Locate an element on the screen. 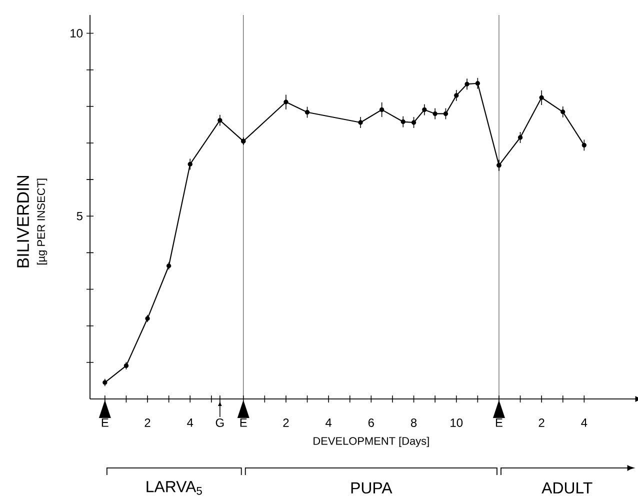 This screenshot has height=497, width=638. y-tick-label: 5 is located at coordinates (79, 216).